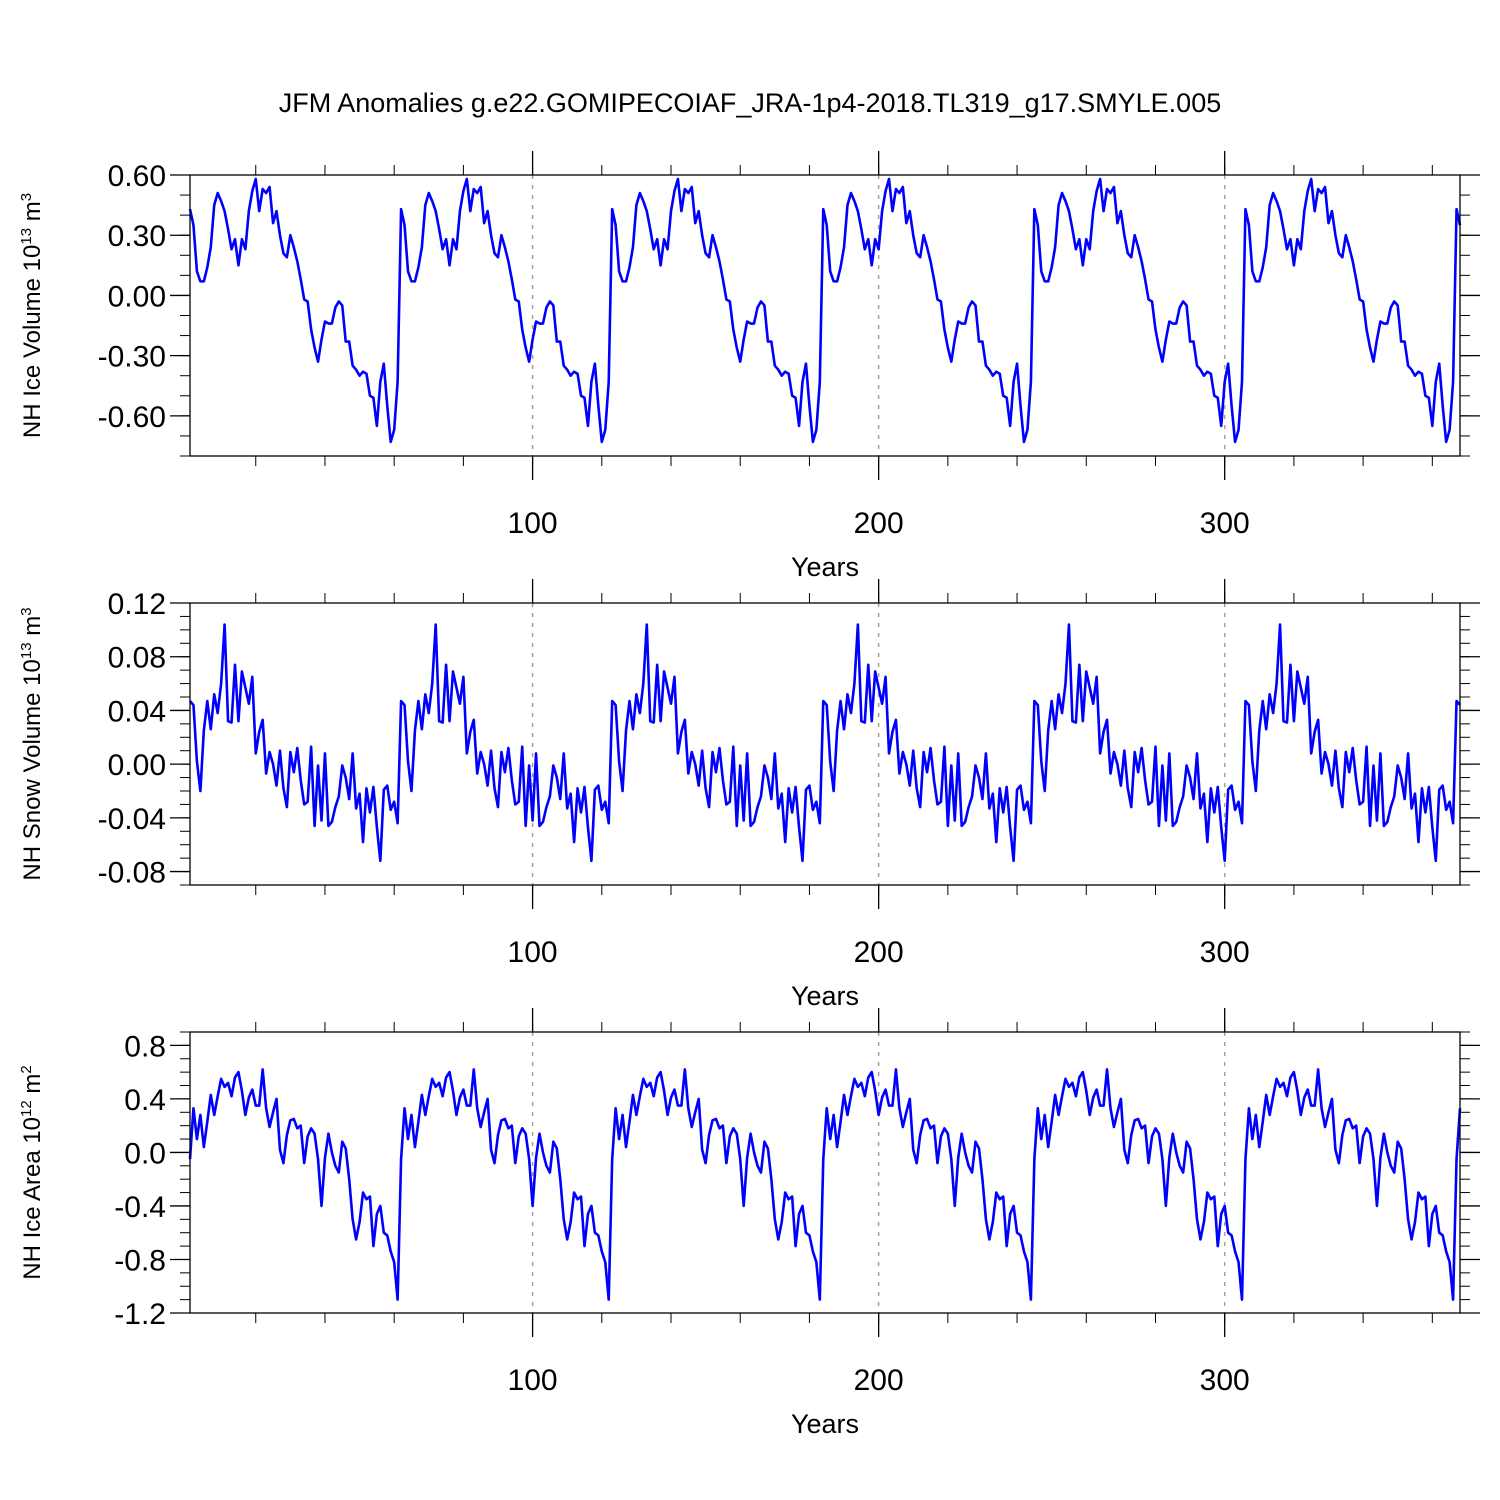 This screenshot has width=1500, height=1500. Describe the element at coordinates (137, 236) in the screenshot. I see `y-tick-label: 0.30` at that location.